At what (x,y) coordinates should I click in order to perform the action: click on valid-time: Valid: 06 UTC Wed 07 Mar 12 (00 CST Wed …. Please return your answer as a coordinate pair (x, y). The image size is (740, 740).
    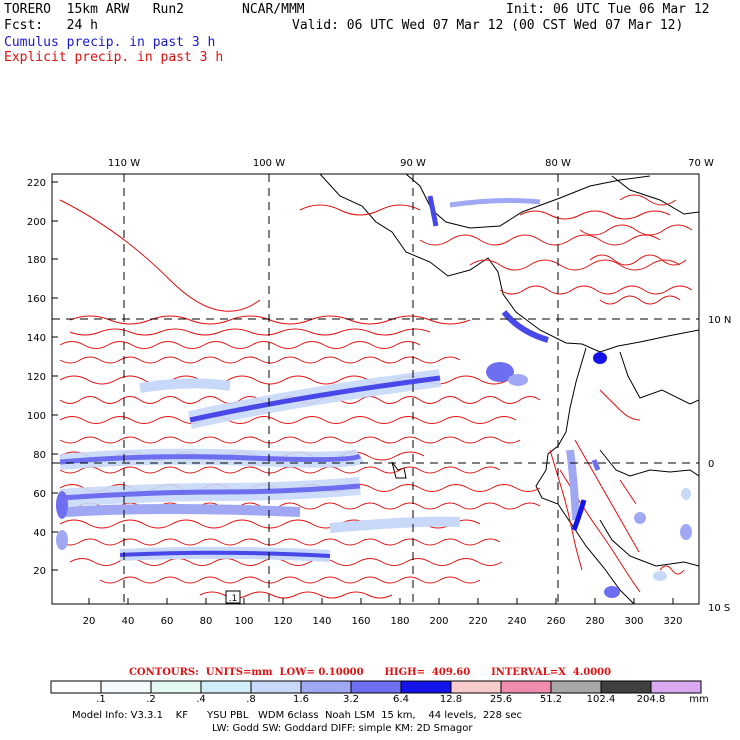
    Looking at the image, I should click on (488, 25).